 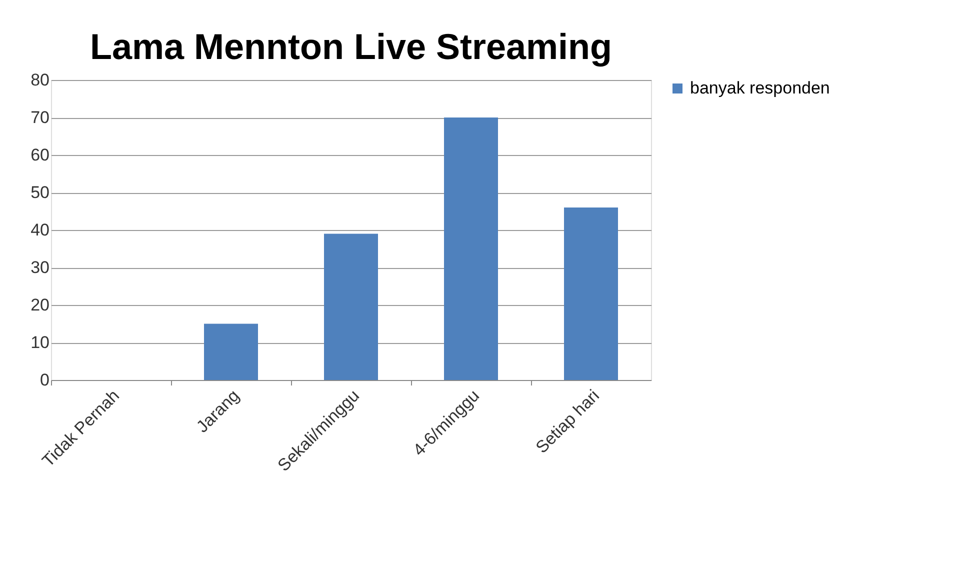 I want to click on y-tick-label: 40, so click(x=40, y=230).